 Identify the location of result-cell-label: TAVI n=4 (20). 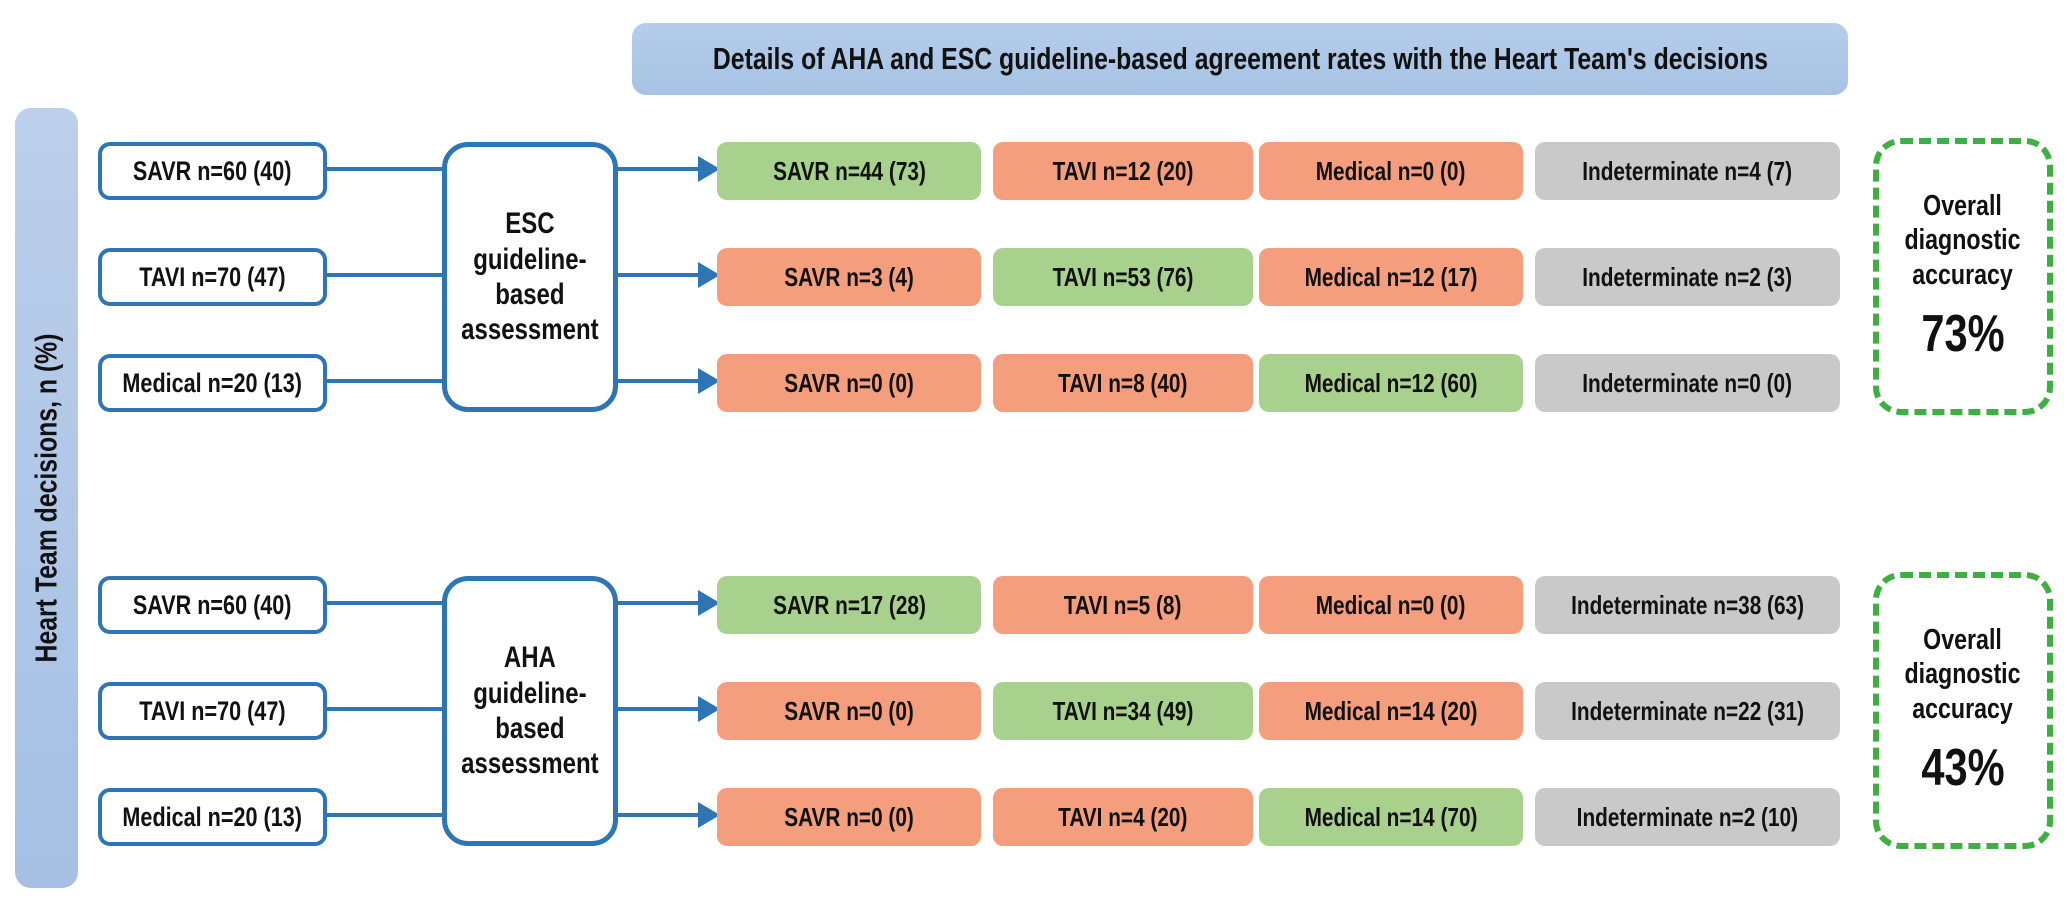
(1123, 816).